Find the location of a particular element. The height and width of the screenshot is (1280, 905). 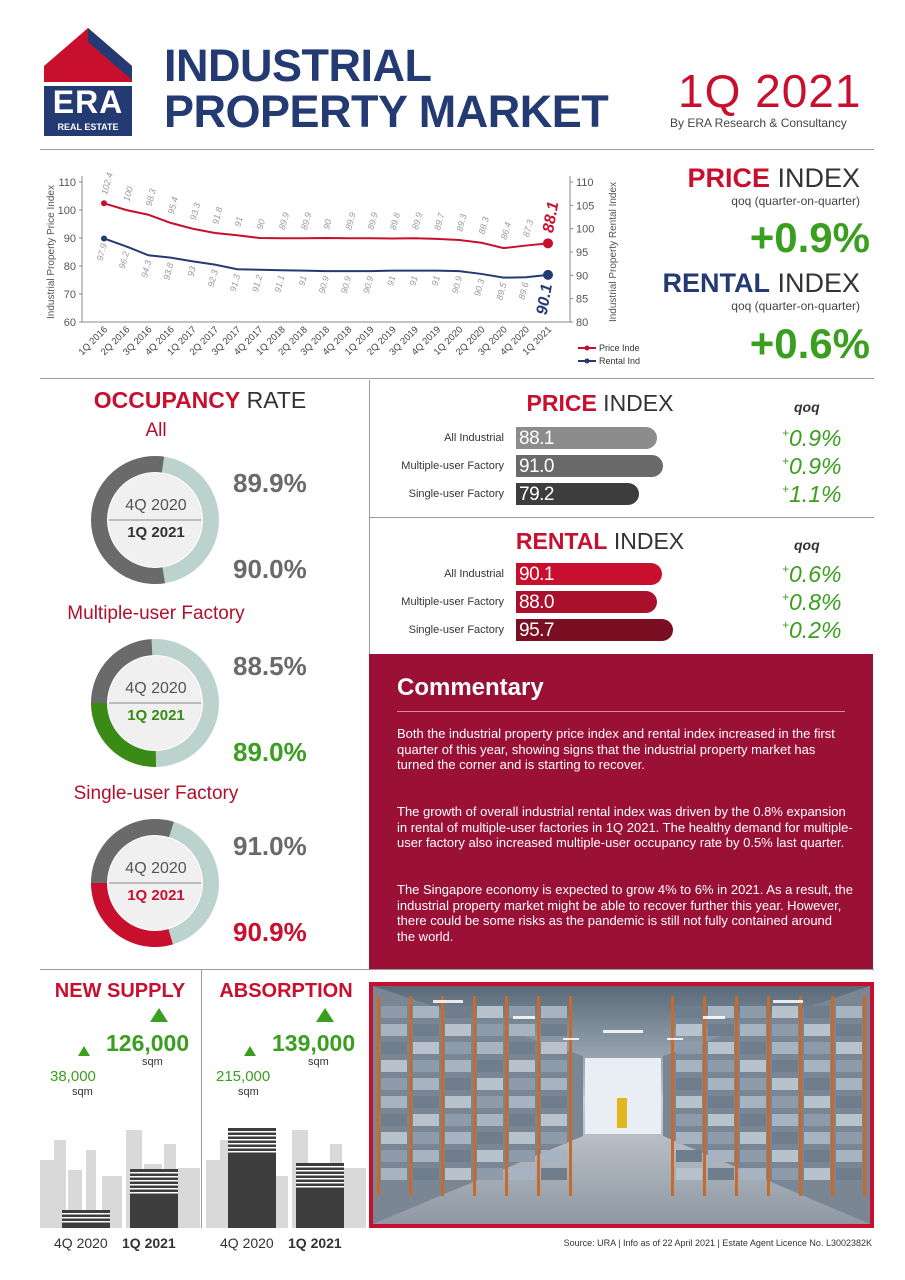

qoq-text: 0.9% is located at coordinates (815, 438).